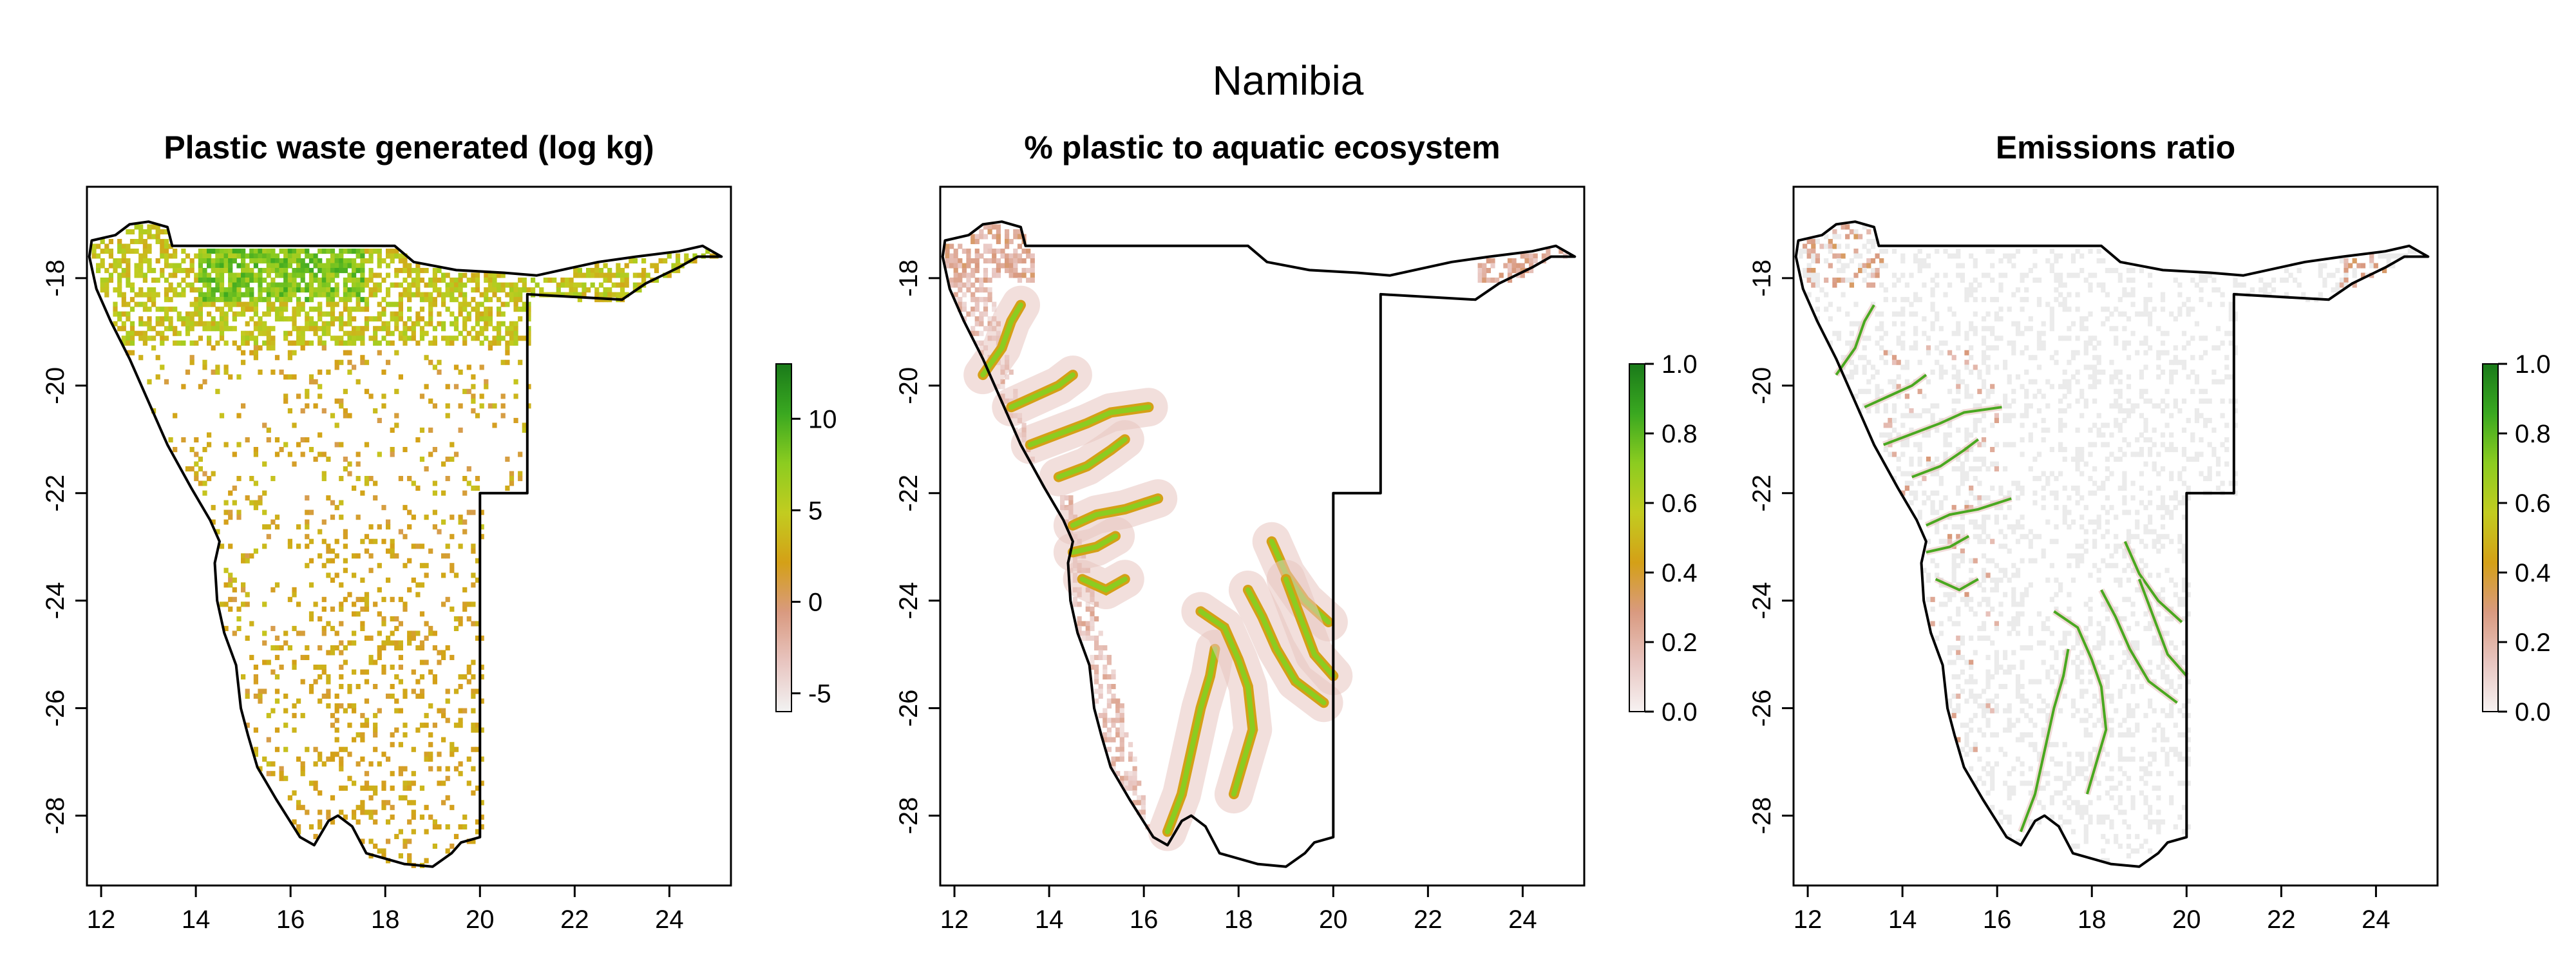 The width and height of the screenshot is (2576, 966). What do you see at coordinates (56, 709) in the screenshot?
I see `y-tick-label: -26` at bounding box center [56, 709].